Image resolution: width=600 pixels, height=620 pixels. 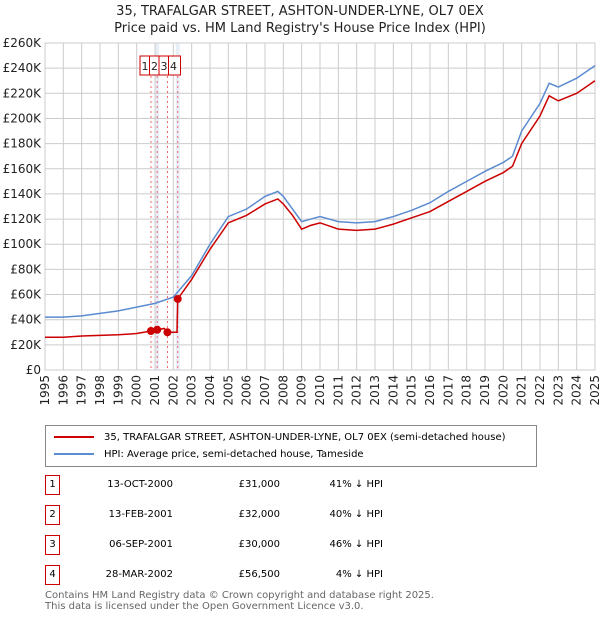 What do you see at coordinates (23, 194) in the screenshot?
I see `y-tick-label: £140K` at bounding box center [23, 194].